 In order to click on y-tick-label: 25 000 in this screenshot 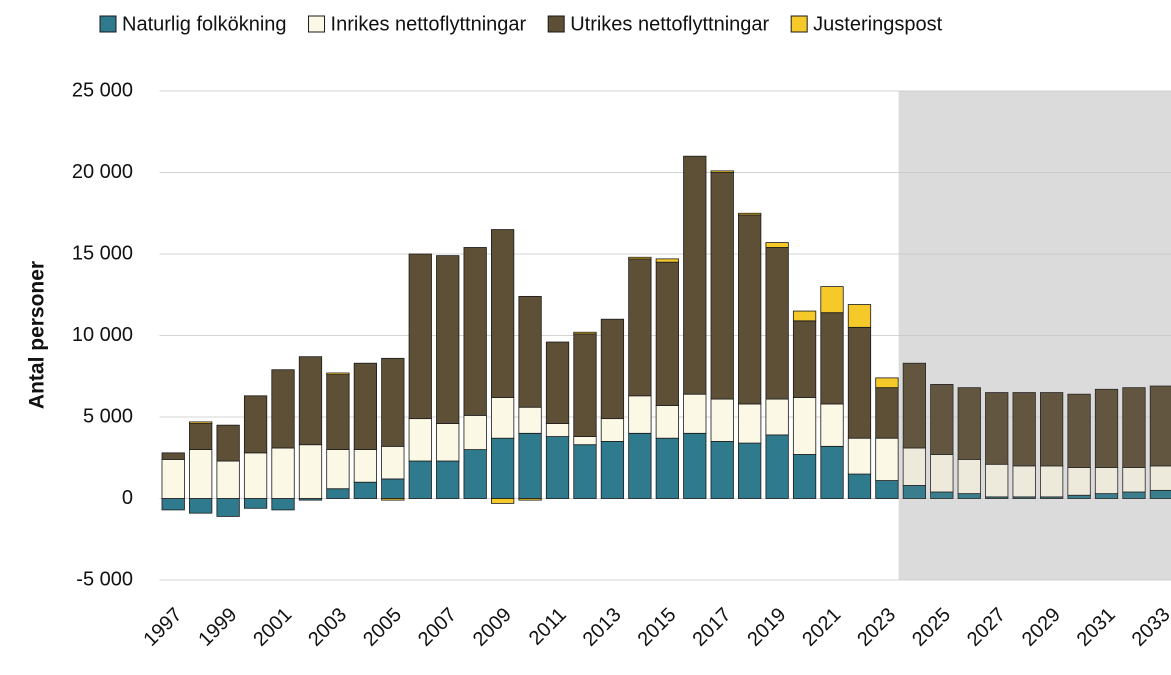, I will do `click(102, 90)`.